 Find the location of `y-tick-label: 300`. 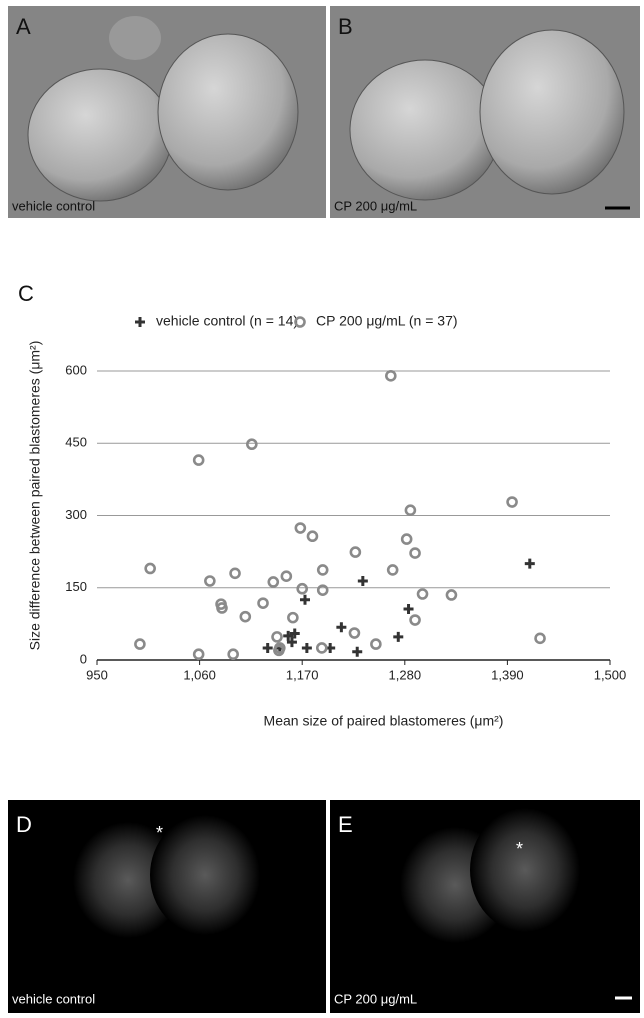

y-tick-label: 300 is located at coordinates (76, 514).